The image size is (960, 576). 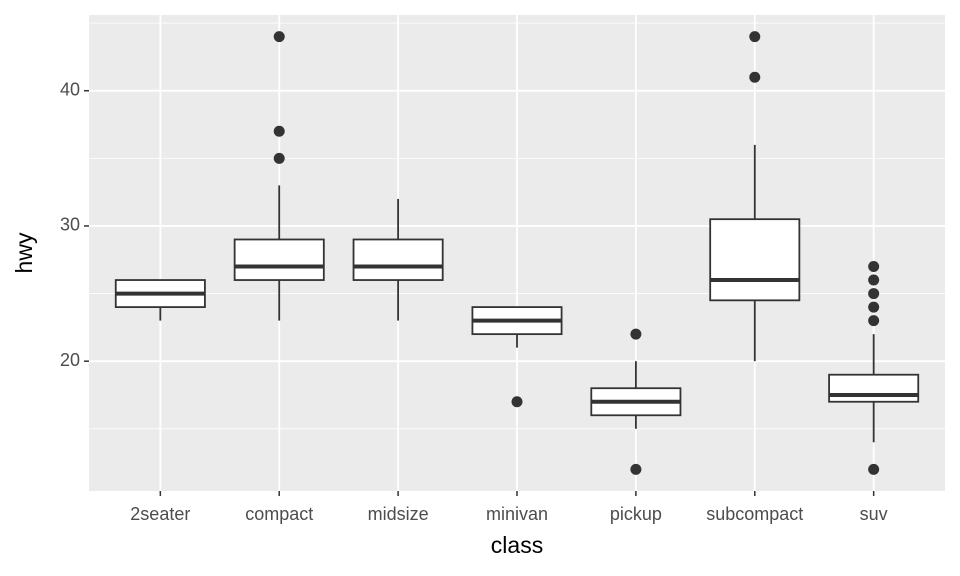 What do you see at coordinates (398, 514) in the screenshot?
I see `x-tick-label: midsize` at bounding box center [398, 514].